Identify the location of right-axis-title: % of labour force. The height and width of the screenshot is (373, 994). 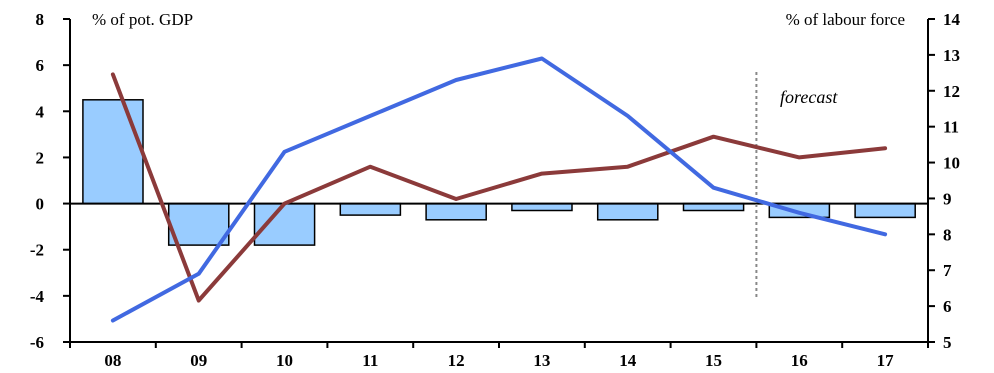
(845, 19).